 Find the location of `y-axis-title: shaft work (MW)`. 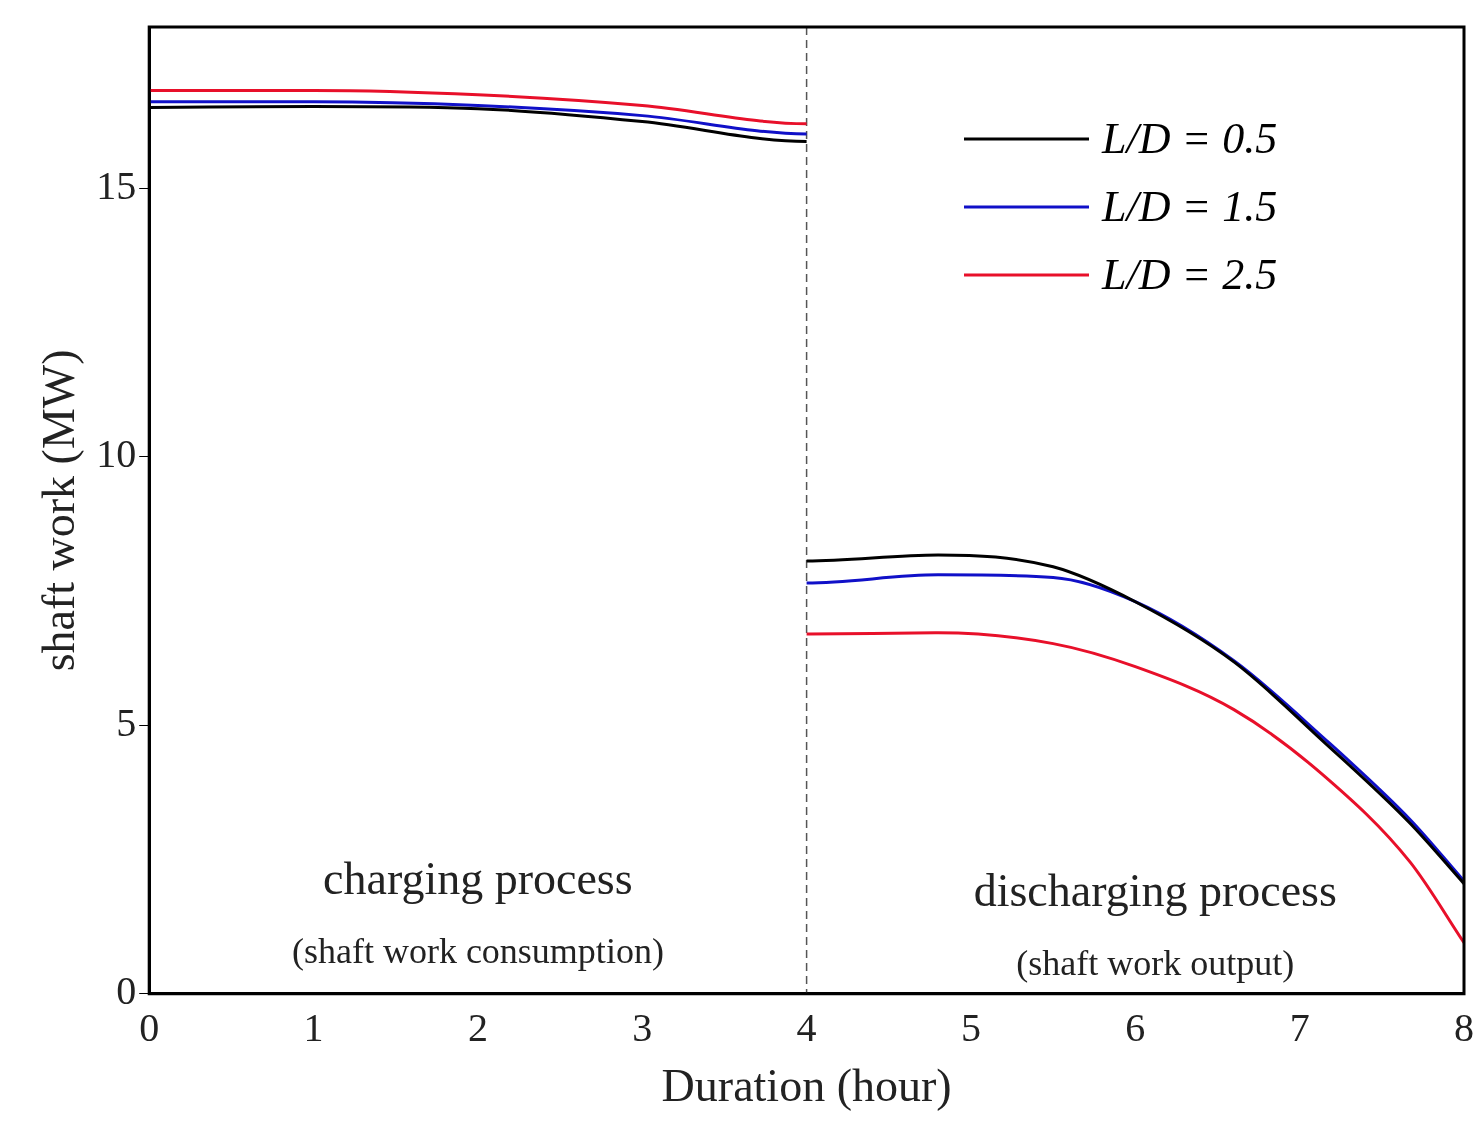

y-axis-title: shaft work (MW) is located at coordinates (58, 510).